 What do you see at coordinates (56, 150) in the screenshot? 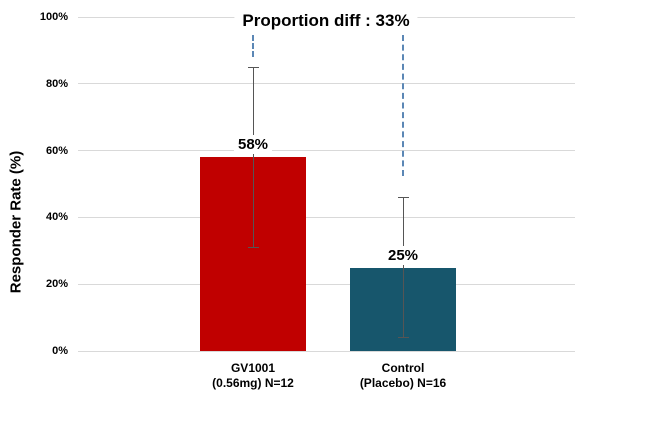
I see `y-tick-label: 60%` at bounding box center [56, 150].